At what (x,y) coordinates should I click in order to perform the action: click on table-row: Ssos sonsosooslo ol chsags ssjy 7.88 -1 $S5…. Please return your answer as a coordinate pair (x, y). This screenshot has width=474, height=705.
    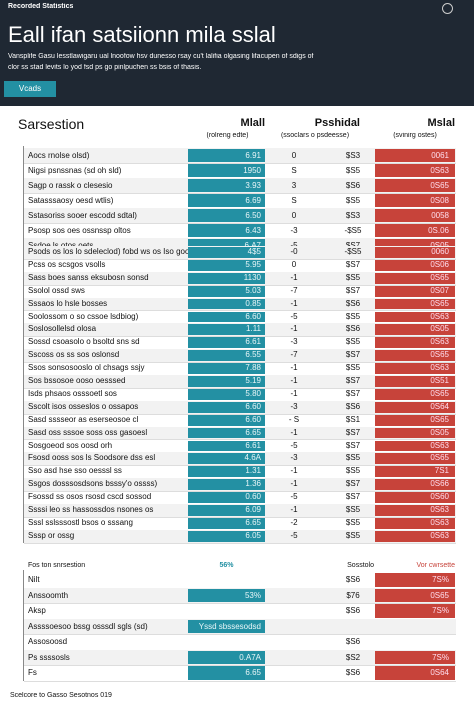
    Looking at the image, I should click on (240, 369).